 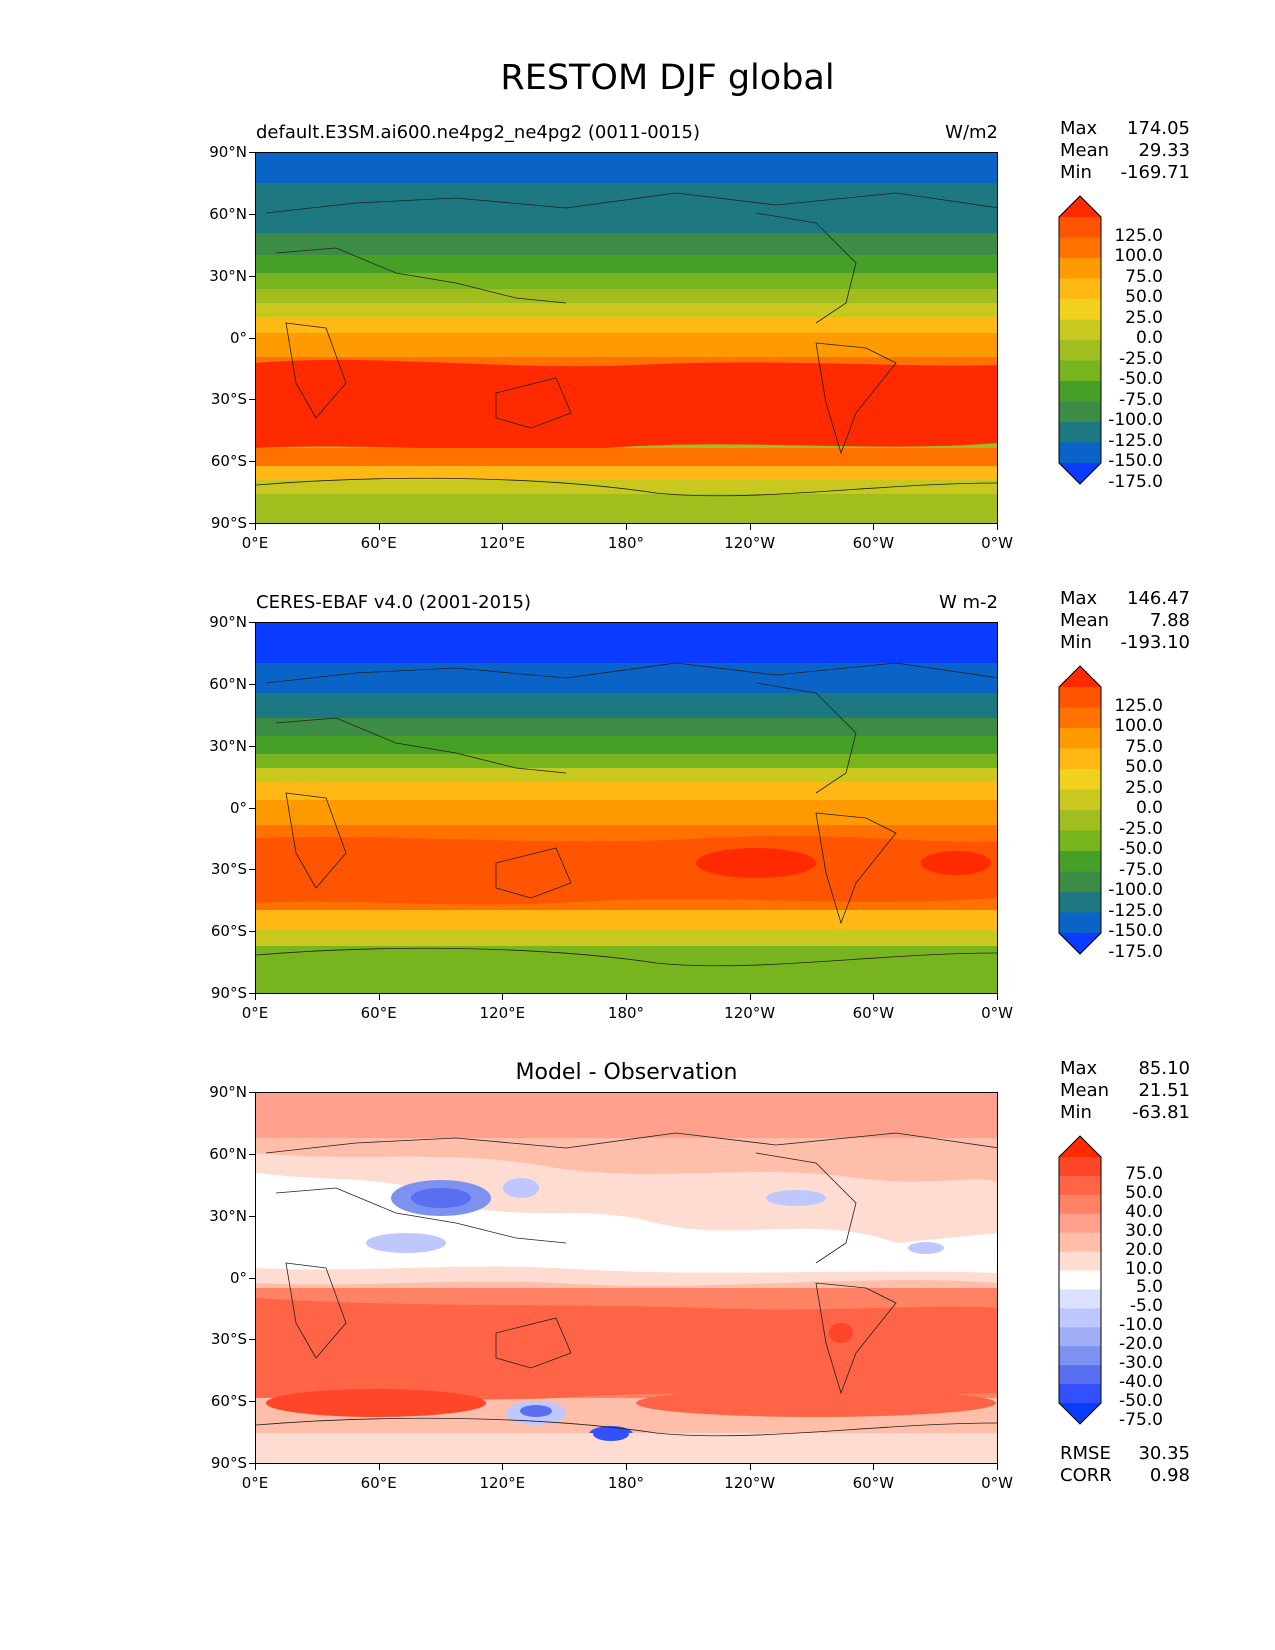 What do you see at coordinates (1125, 151) in the screenshot?
I see `stat-row: Mean 29.33` at bounding box center [1125, 151].